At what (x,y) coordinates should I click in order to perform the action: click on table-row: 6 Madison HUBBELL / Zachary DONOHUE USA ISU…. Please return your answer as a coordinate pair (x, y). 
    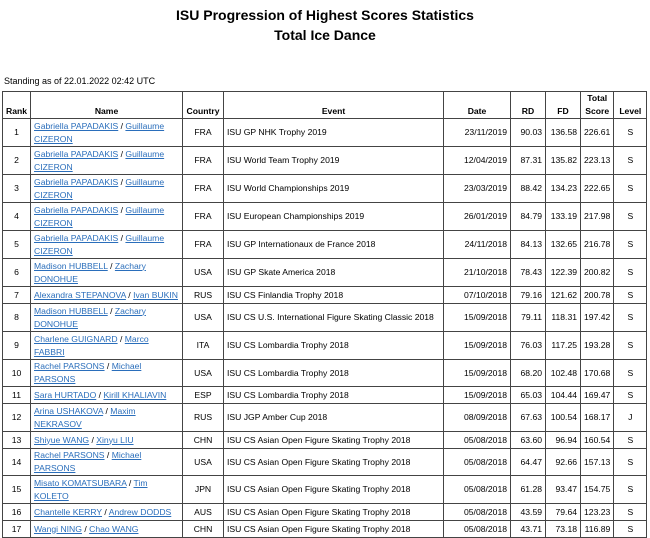
    Looking at the image, I should click on (324, 272).